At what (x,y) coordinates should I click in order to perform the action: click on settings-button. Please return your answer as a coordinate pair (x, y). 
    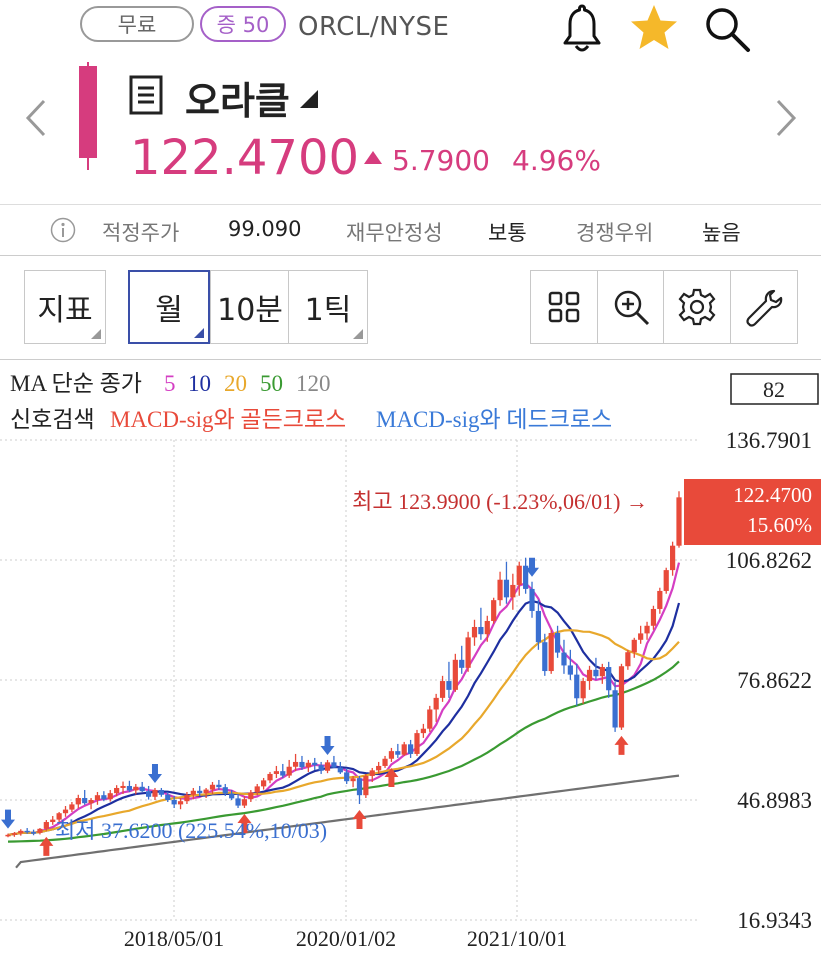
    Looking at the image, I should click on (697, 307).